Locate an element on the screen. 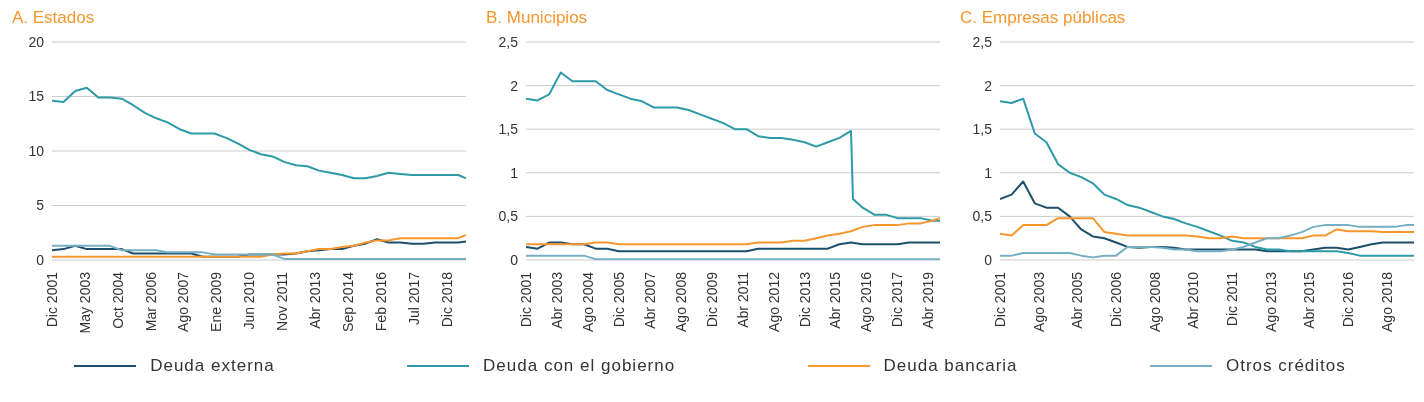 This screenshot has width=1424, height=402. x-tick-label: Abr 2010 is located at coordinates (1193, 300).